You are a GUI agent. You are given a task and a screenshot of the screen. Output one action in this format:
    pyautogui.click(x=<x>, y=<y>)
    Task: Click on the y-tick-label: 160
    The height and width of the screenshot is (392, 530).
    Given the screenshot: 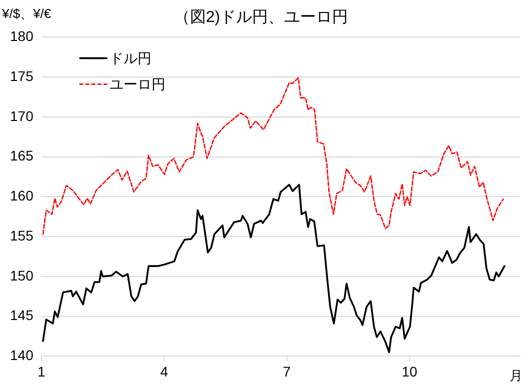 What is the action you would take?
    pyautogui.click(x=22, y=196)
    